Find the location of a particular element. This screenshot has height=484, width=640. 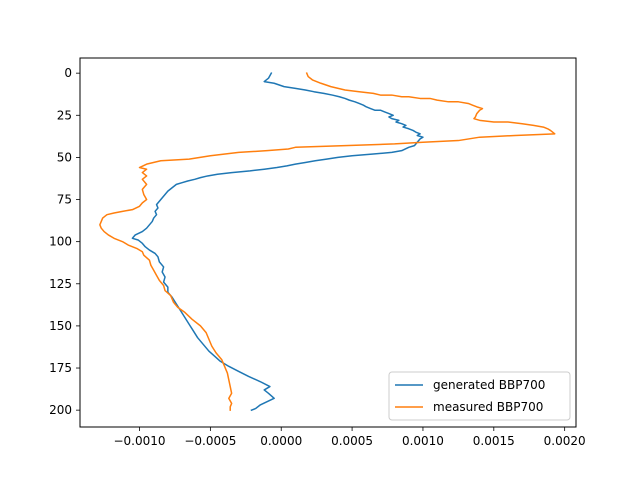

legend: generated BBP700 measured BBP700 is located at coordinates (479, 396).